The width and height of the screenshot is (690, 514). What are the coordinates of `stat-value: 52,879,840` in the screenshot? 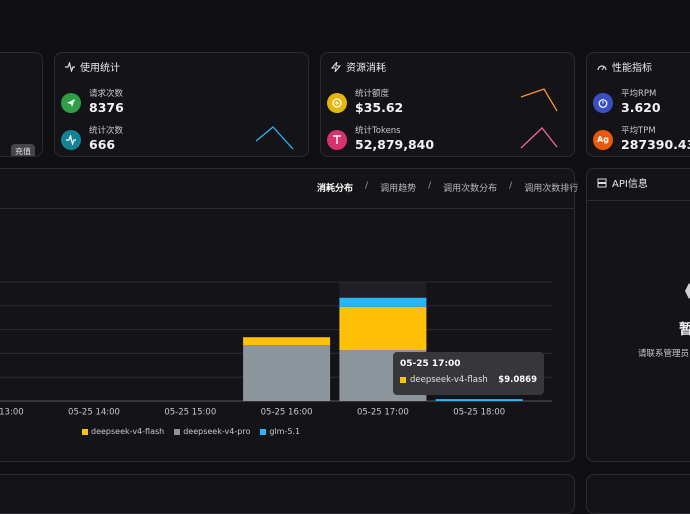 It's located at (395, 144).